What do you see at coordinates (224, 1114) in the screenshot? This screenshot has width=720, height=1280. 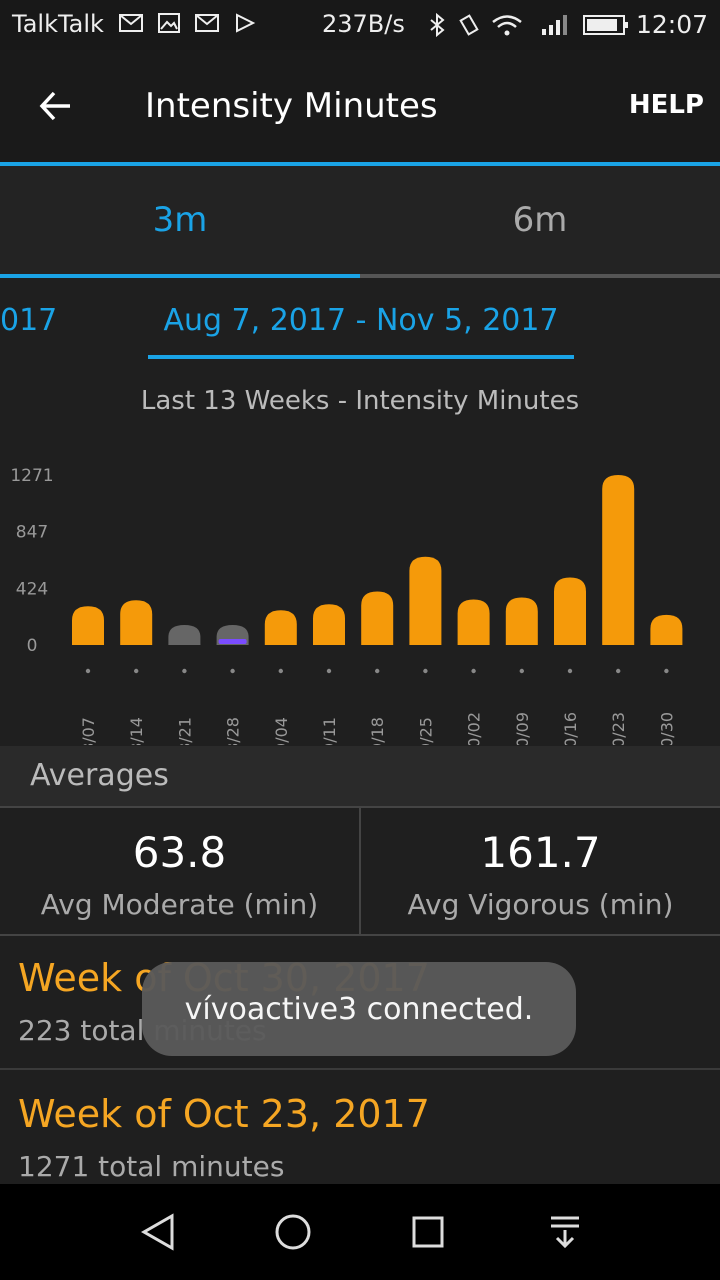 I see `week-title: Week of Oct 23, 2017` at bounding box center [224, 1114].